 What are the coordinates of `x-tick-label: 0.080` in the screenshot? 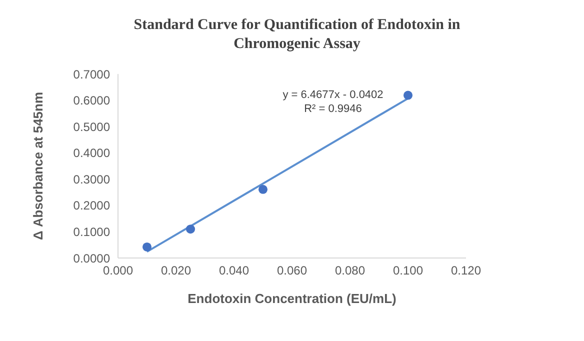 It's located at (350, 271).